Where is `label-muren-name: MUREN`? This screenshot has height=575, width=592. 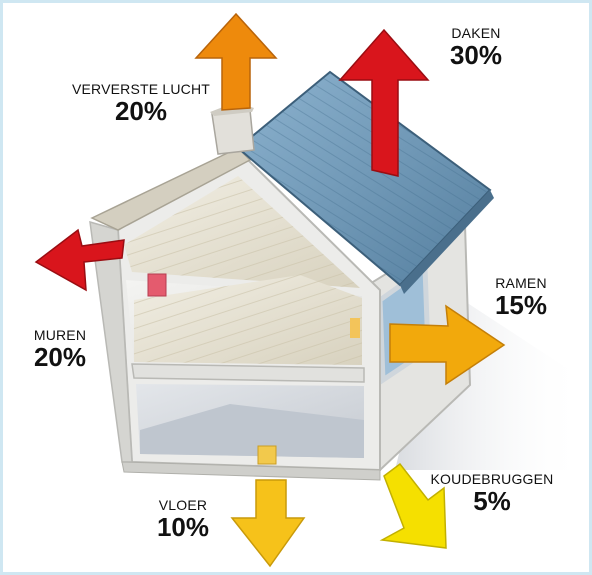 label-muren-name: MUREN is located at coordinates (60, 335).